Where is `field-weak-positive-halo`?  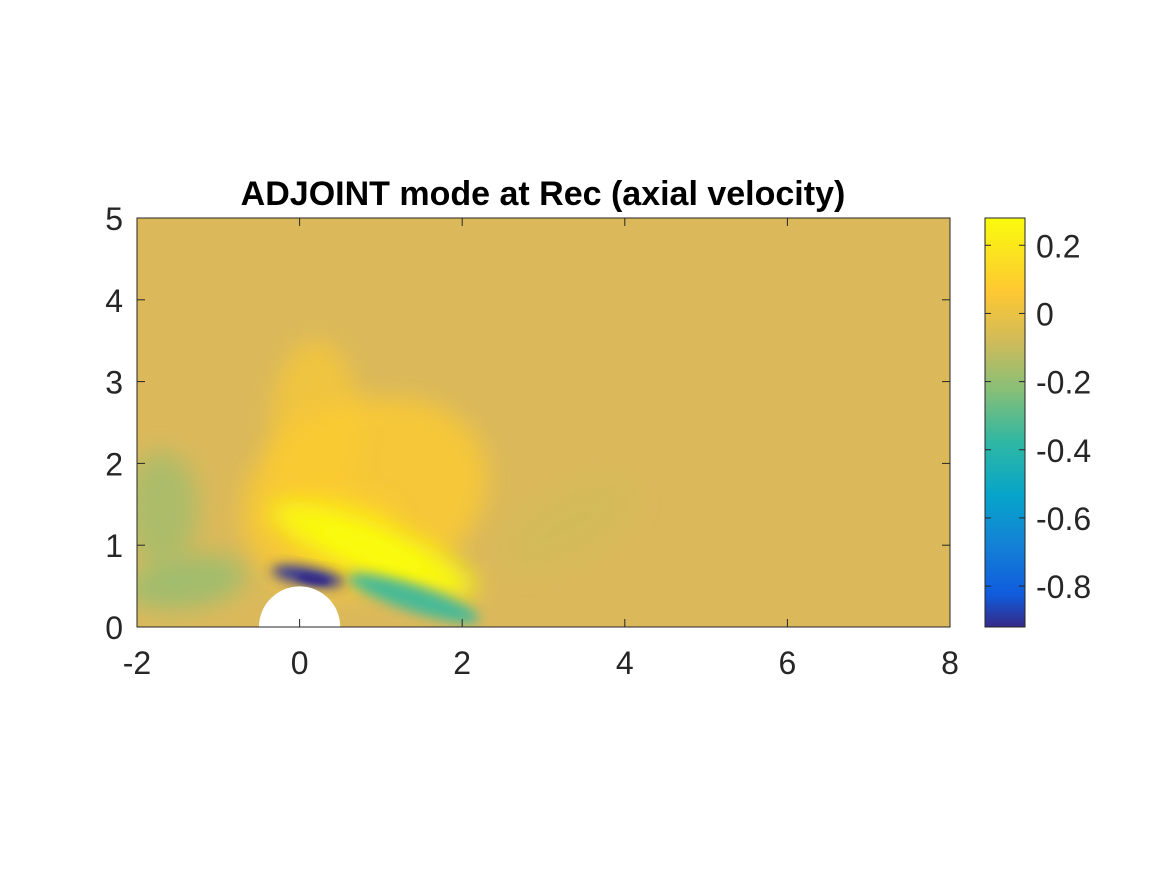 field-weak-positive-halo is located at coordinates (364, 496).